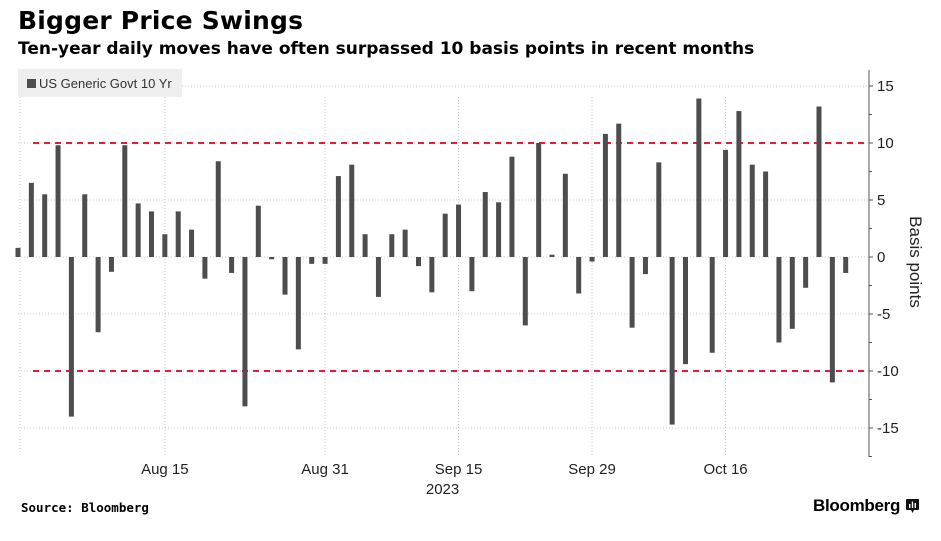  Describe the element at coordinates (105, 83) in the screenshot. I see `legend-label: US Generic Govt 10 Yr` at that location.